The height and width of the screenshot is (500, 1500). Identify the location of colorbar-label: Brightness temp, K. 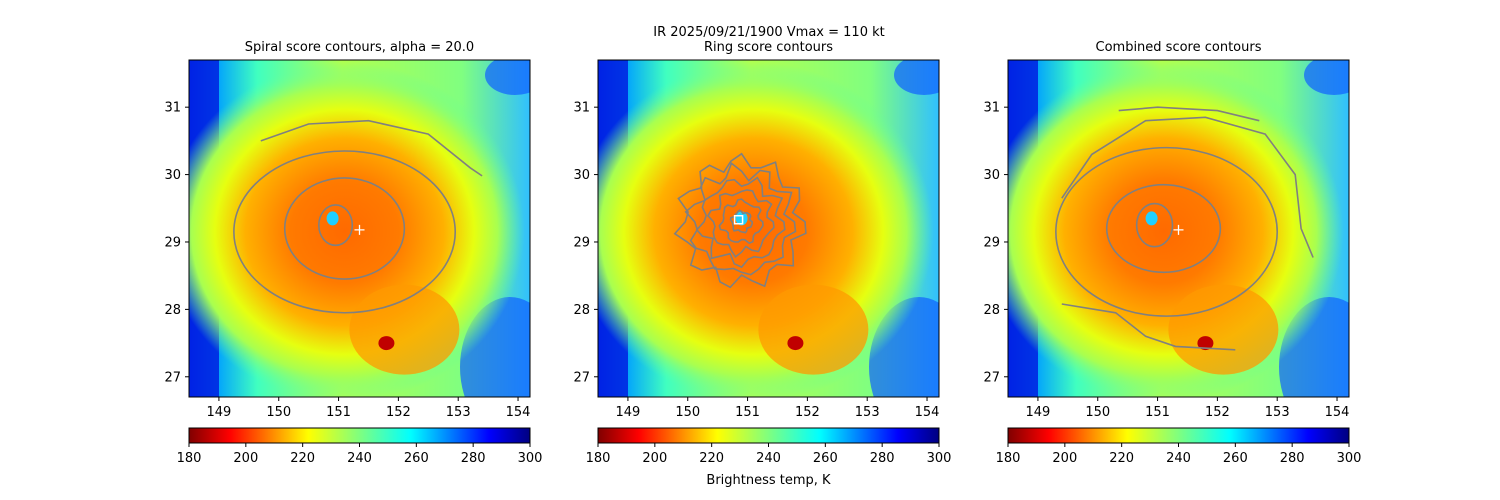
(768, 480).